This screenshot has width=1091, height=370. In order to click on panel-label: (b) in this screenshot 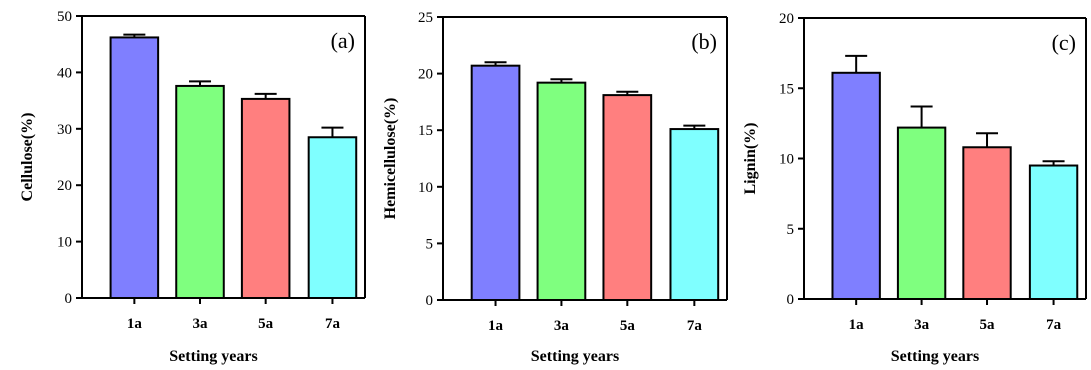, I will do `click(704, 41)`.